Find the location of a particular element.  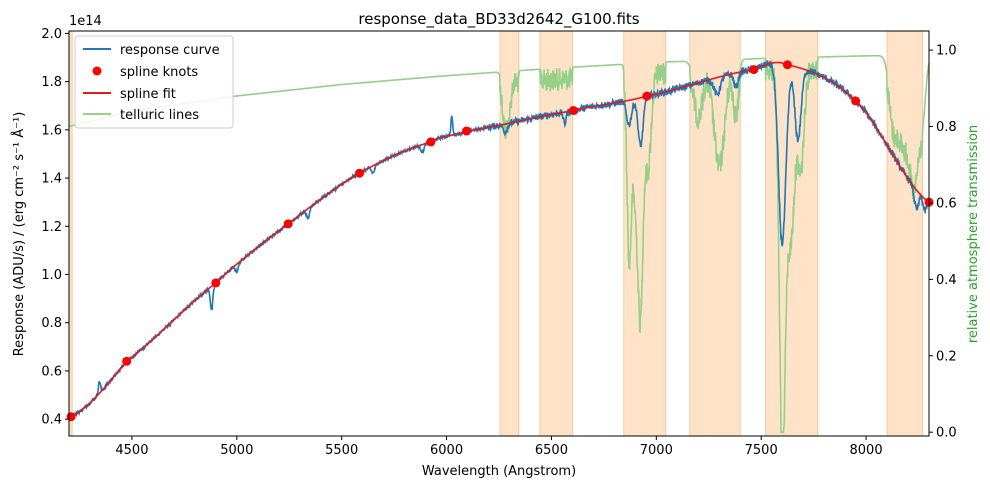

x-tick-label-6: 7500 is located at coordinates (761, 450).